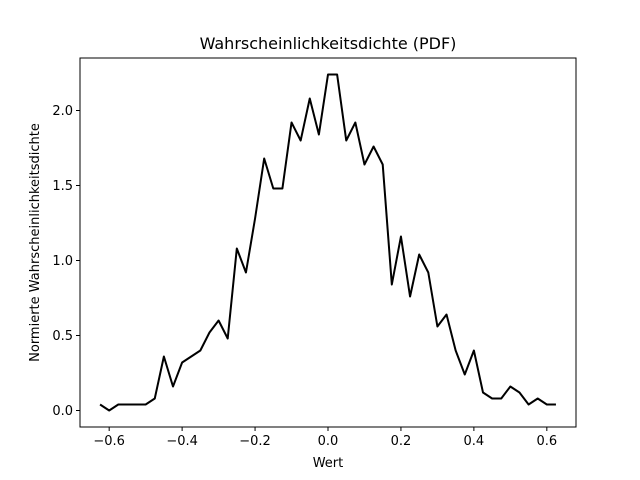 The image size is (640, 480). Describe the element at coordinates (62, 186) in the screenshot. I see `y-tick-label: 1.5` at that location.